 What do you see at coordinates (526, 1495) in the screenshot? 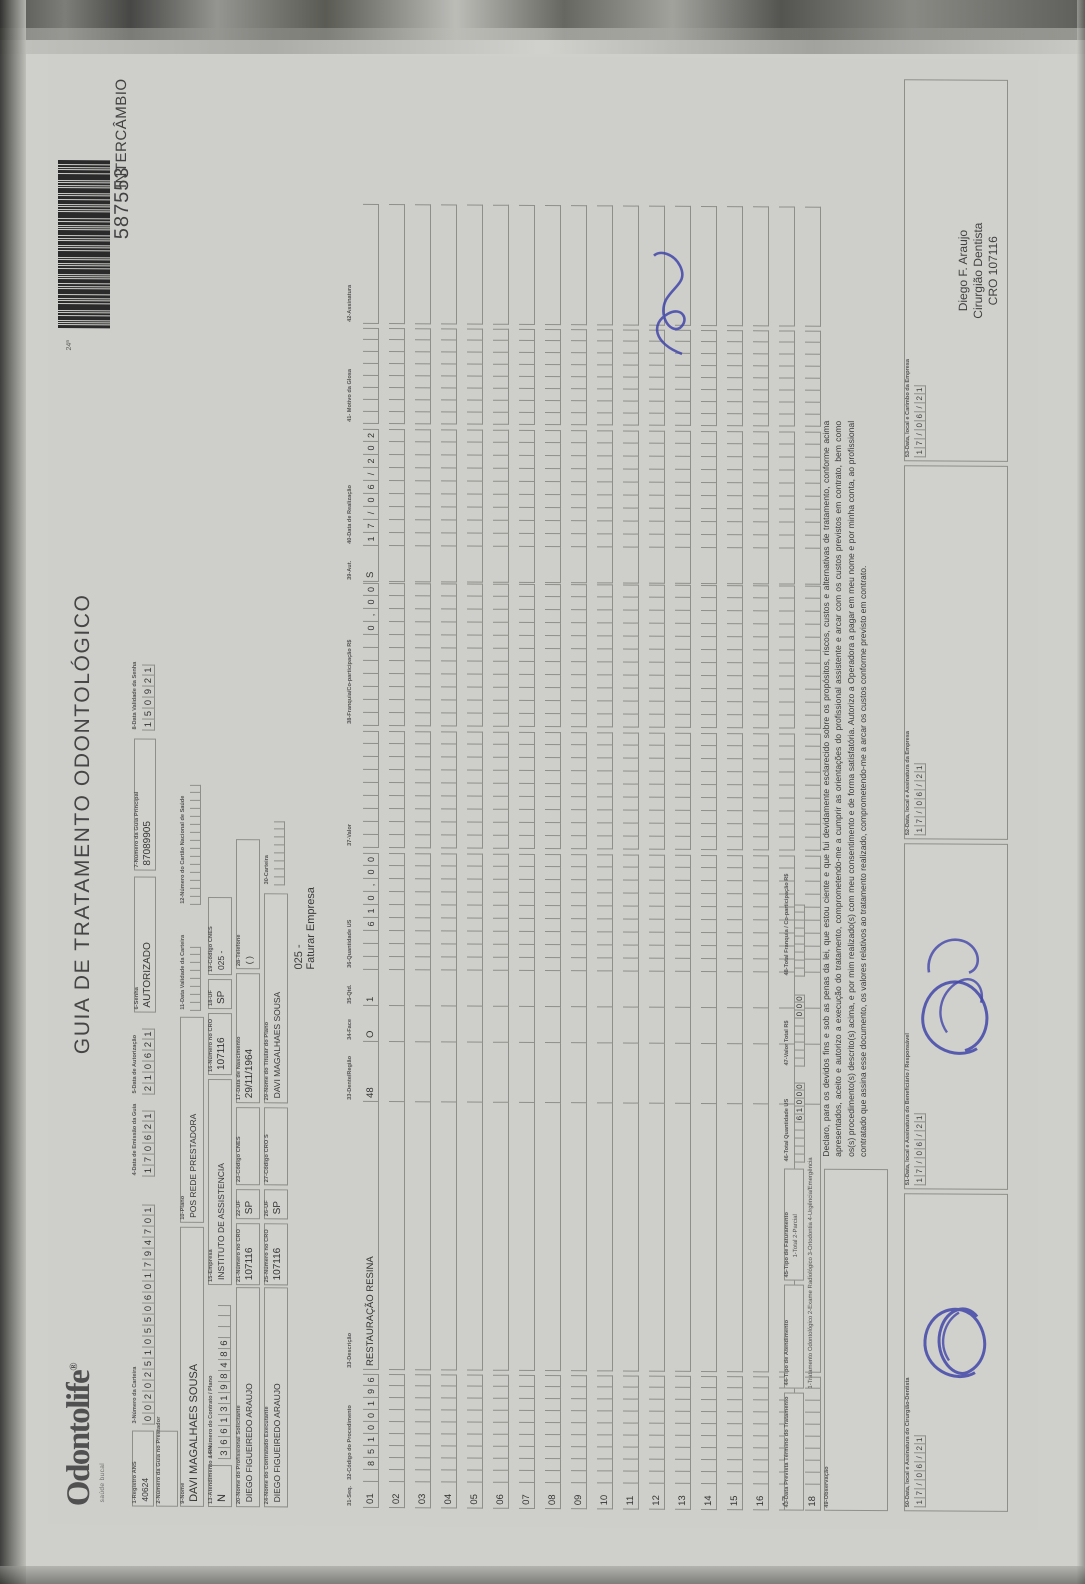
I see `table-cell-seq: 07` at bounding box center [526, 1495].